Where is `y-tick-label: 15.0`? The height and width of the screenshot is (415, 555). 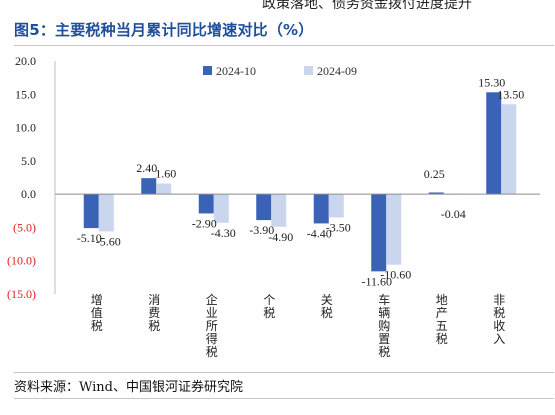 y-tick-label: 15.0 is located at coordinates (25, 94).